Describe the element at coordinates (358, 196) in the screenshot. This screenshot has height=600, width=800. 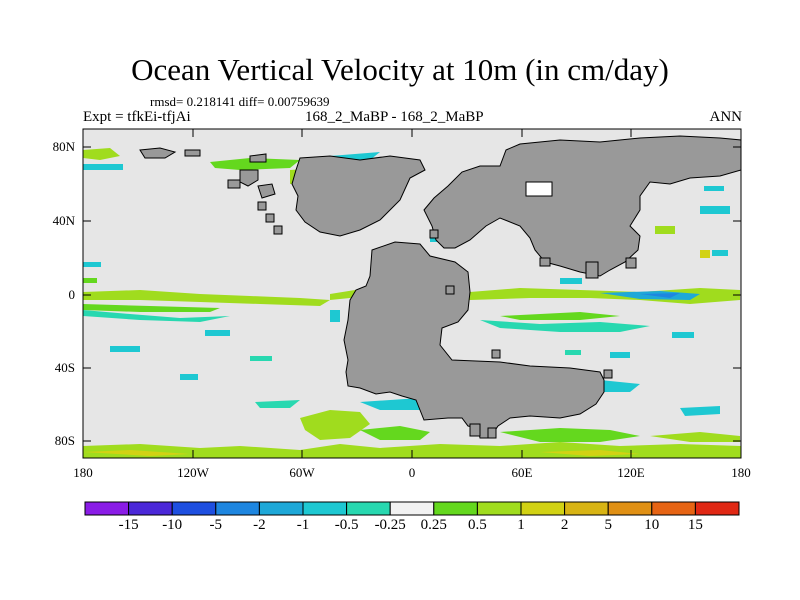
I see `land-greenland` at that location.